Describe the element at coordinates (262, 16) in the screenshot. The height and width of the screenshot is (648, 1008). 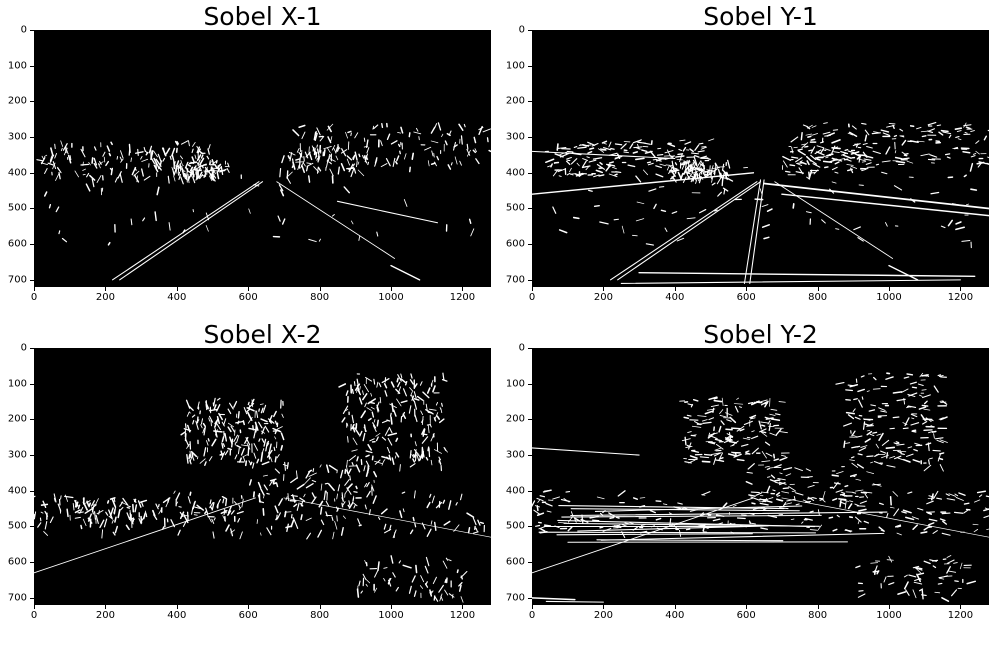
I see `panel-title: Sobel X-1` at that location.